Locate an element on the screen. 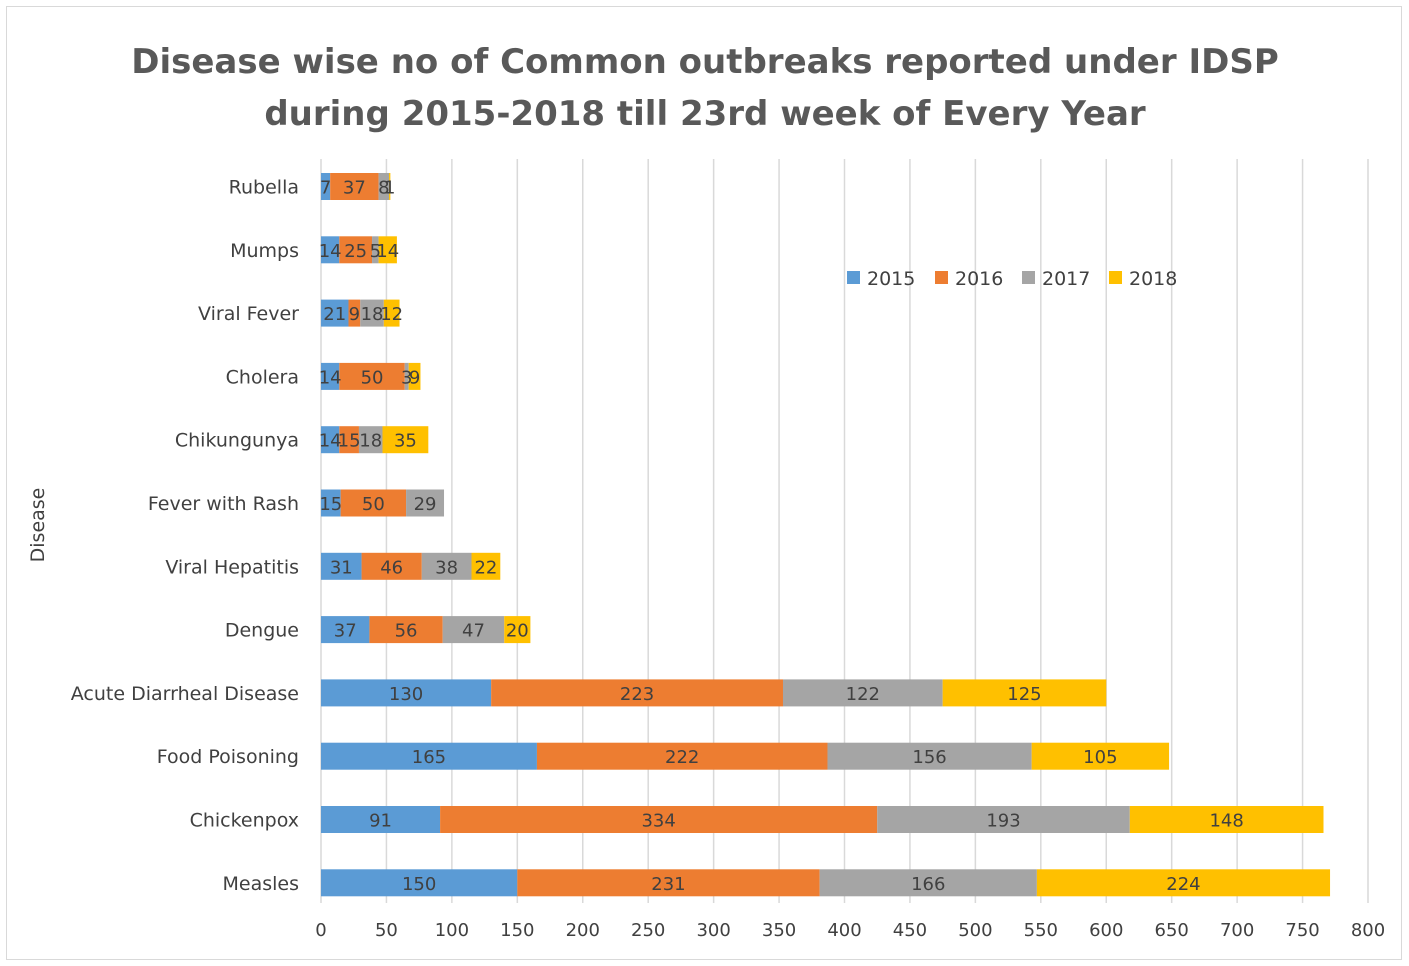 This screenshot has width=1409, height=966. data-label-dengue-2018: 20 is located at coordinates (517, 631).